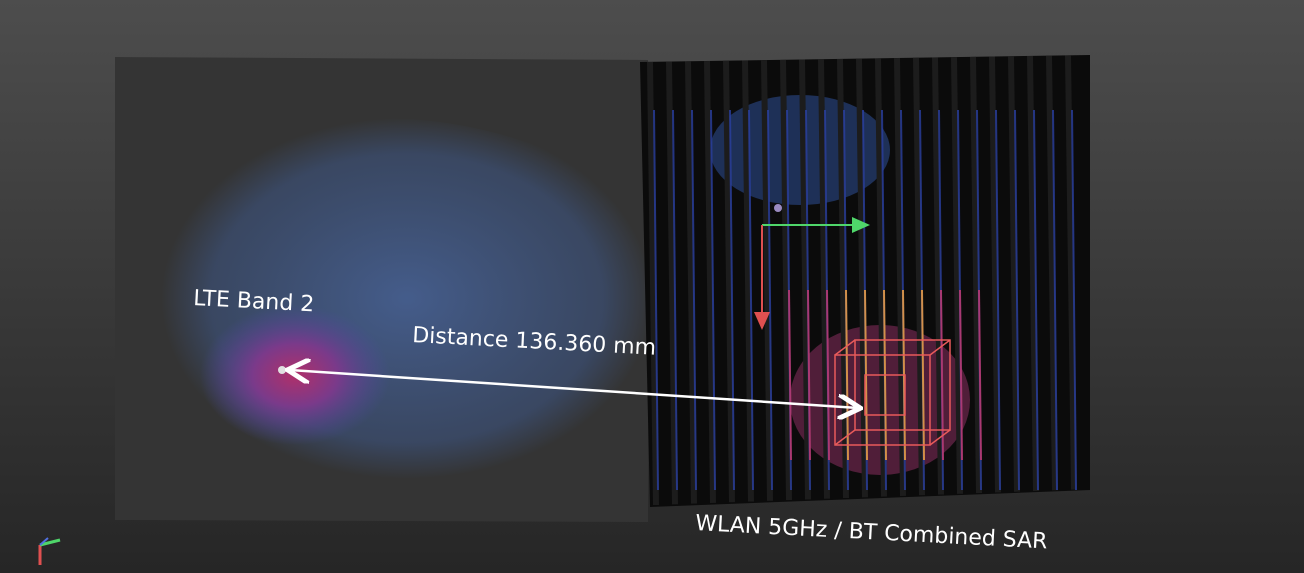 This screenshot has height=573, width=1304. What do you see at coordinates (778, 208) in the screenshot?
I see `origin-point` at bounding box center [778, 208].